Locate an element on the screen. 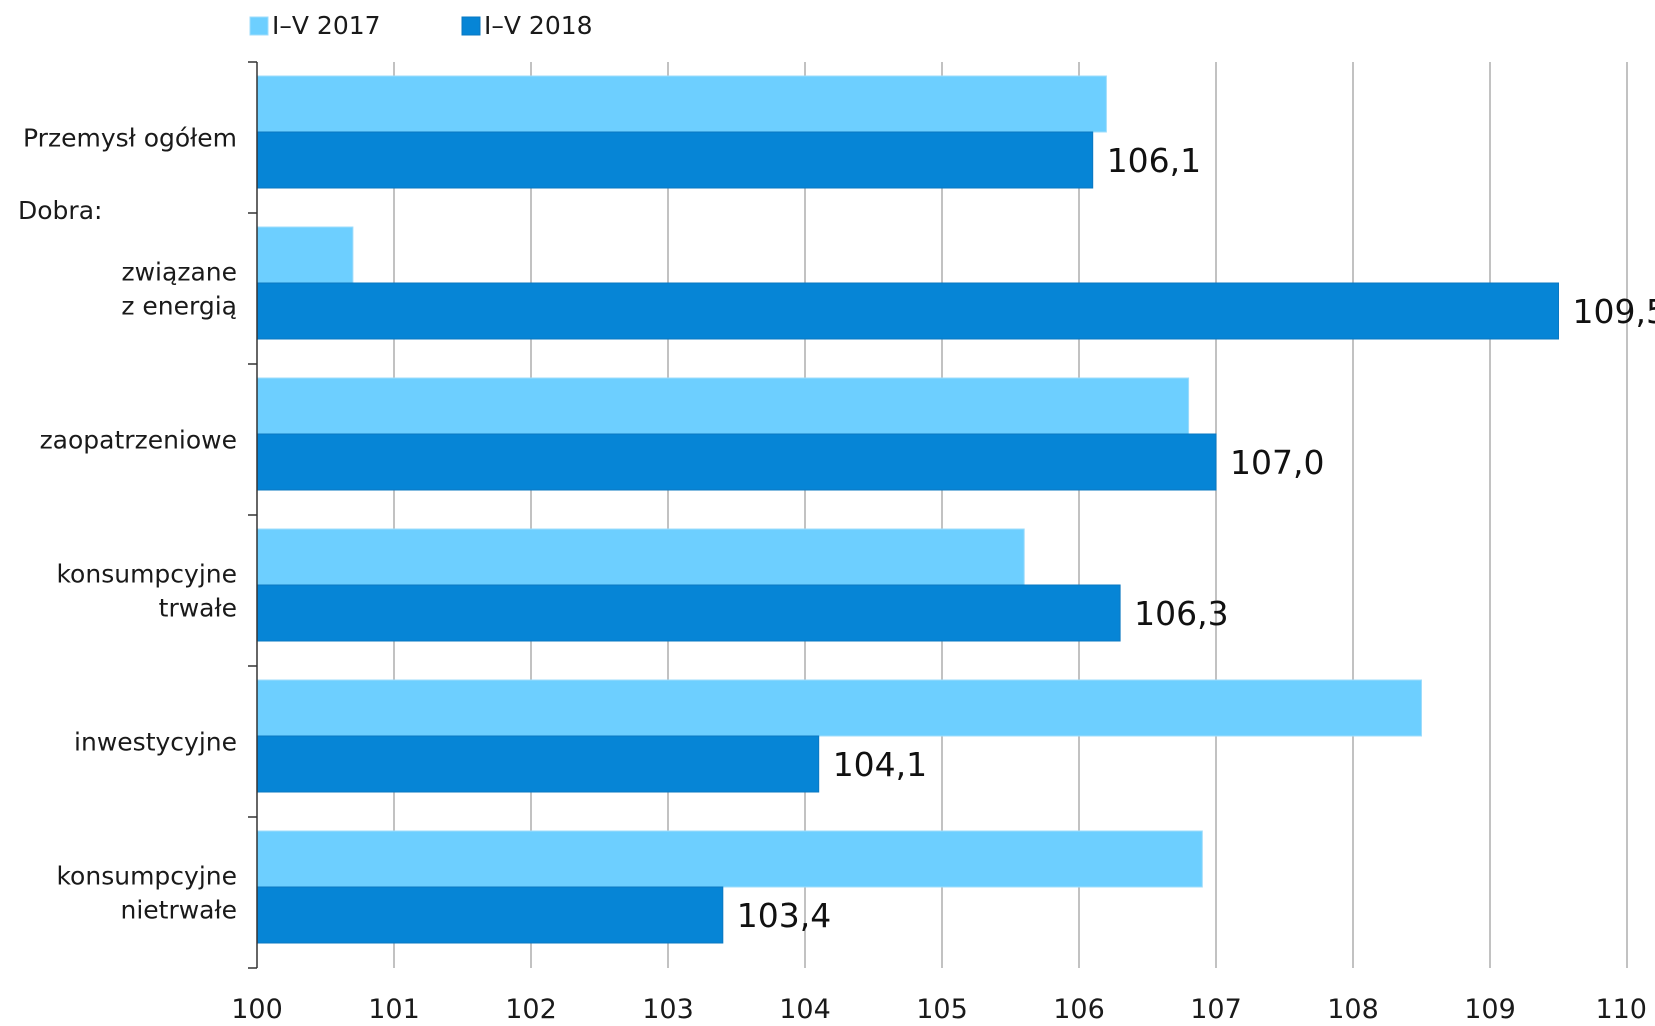  legend: I–V 2017 I–V 2018 is located at coordinates (421, 25).